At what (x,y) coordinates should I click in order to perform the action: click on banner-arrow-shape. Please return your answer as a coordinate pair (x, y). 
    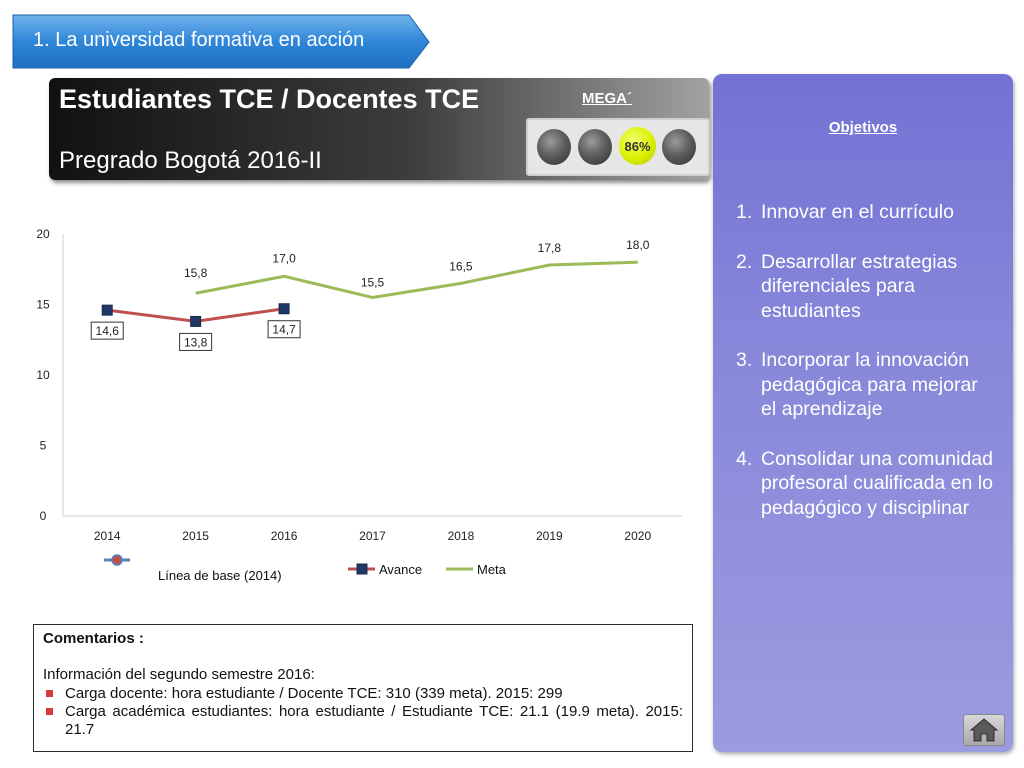
    Looking at the image, I should click on (221, 41).